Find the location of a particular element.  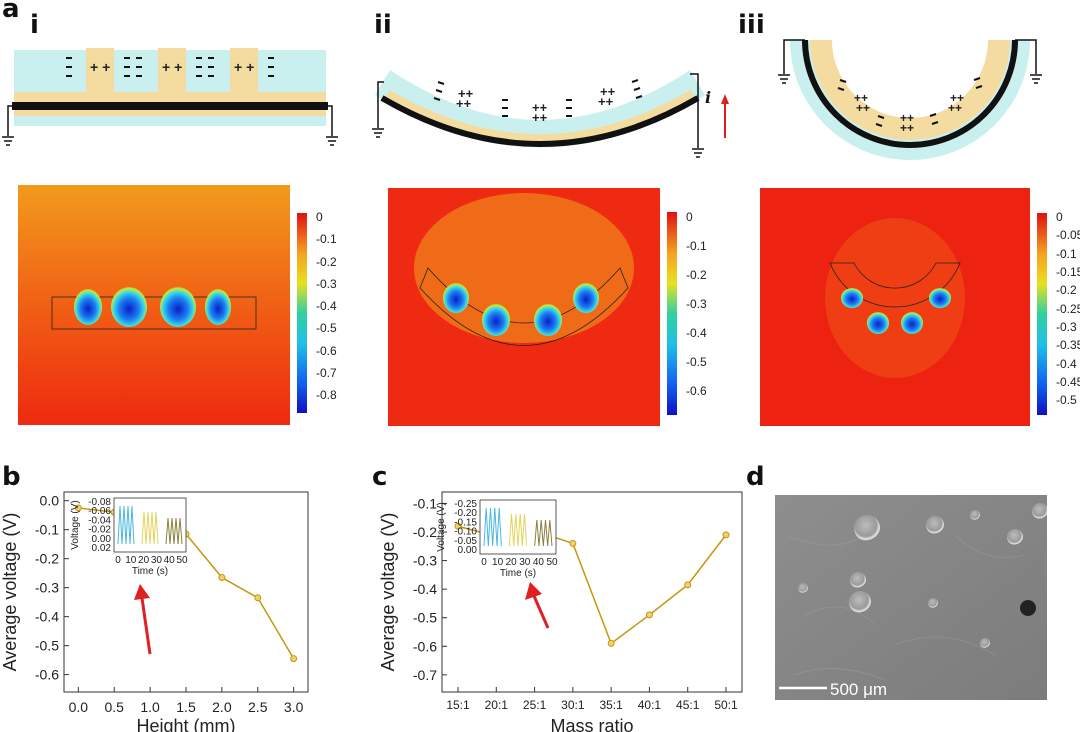

xtick-label: 35:1 is located at coordinates (611, 705).